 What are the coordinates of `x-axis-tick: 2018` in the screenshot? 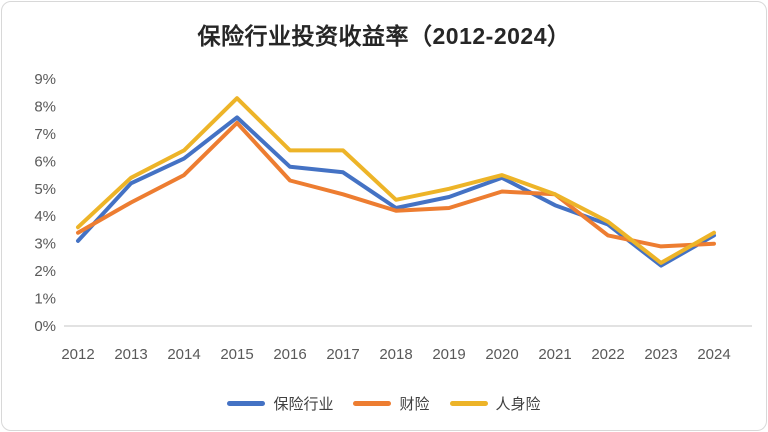 It's located at (395, 354).